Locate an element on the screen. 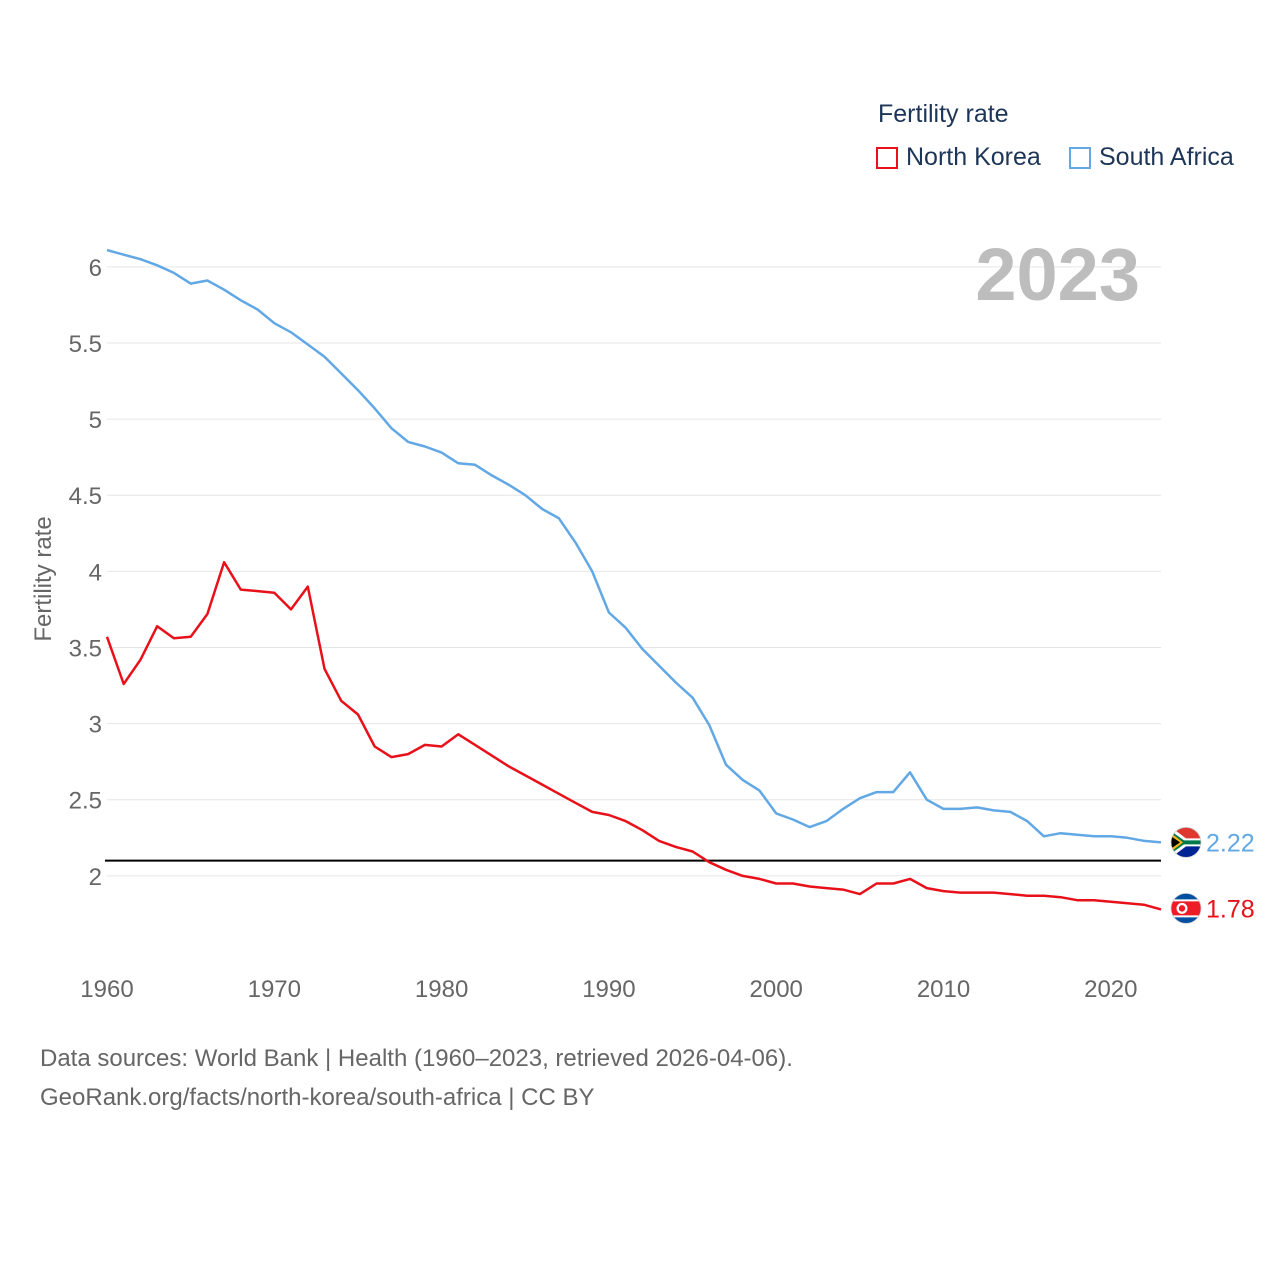 This screenshot has height=1280, width=1280. end-label-south-africa: 2.22 is located at coordinates (1230, 843).